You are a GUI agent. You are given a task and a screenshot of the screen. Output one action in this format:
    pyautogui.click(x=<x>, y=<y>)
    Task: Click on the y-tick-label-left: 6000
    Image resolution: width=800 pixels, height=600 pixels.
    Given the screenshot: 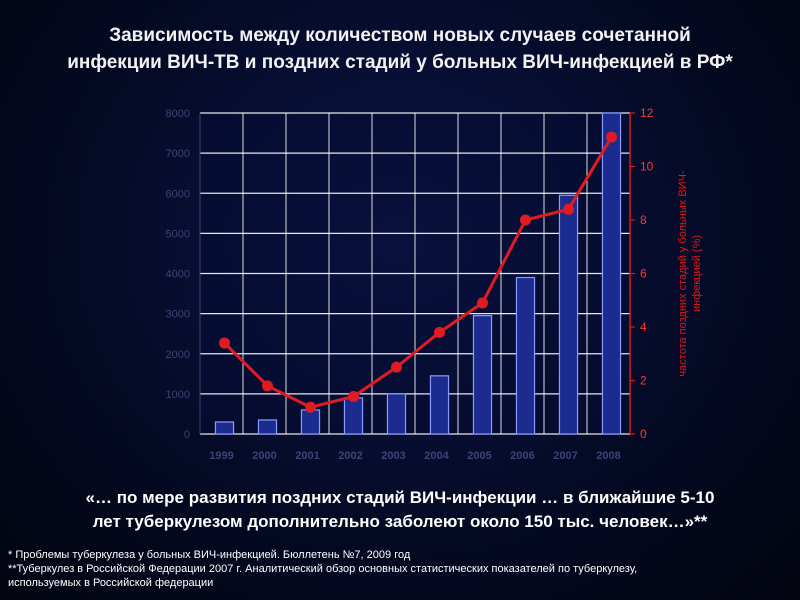 What is the action you would take?
    pyautogui.click(x=178, y=194)
    